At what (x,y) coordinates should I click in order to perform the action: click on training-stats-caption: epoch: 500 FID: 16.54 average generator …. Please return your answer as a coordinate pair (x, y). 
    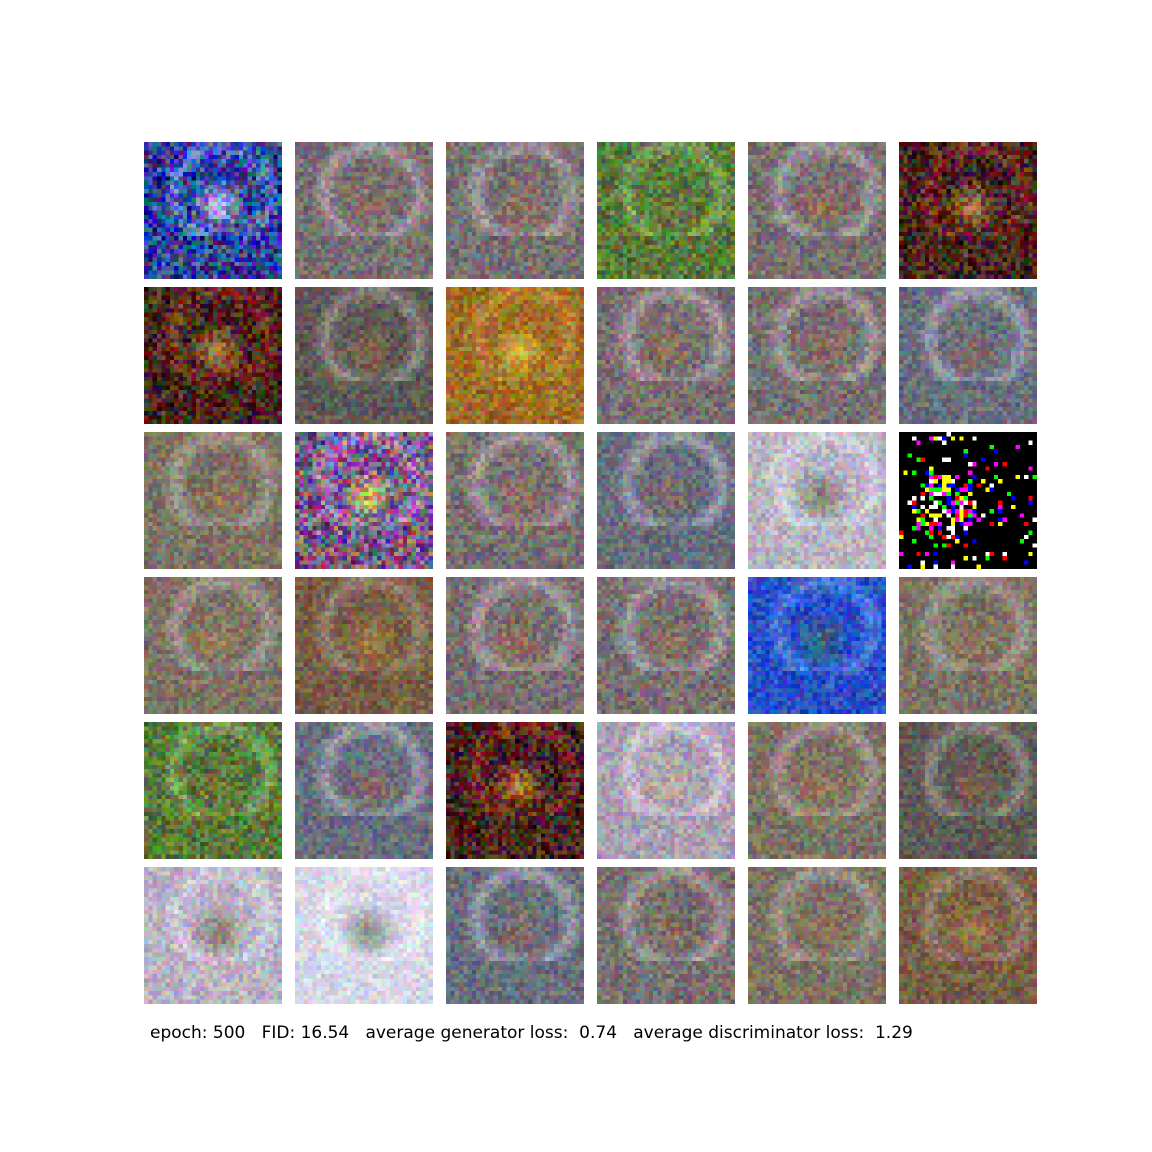
    Looking at the image, I should click on (531, 1033).